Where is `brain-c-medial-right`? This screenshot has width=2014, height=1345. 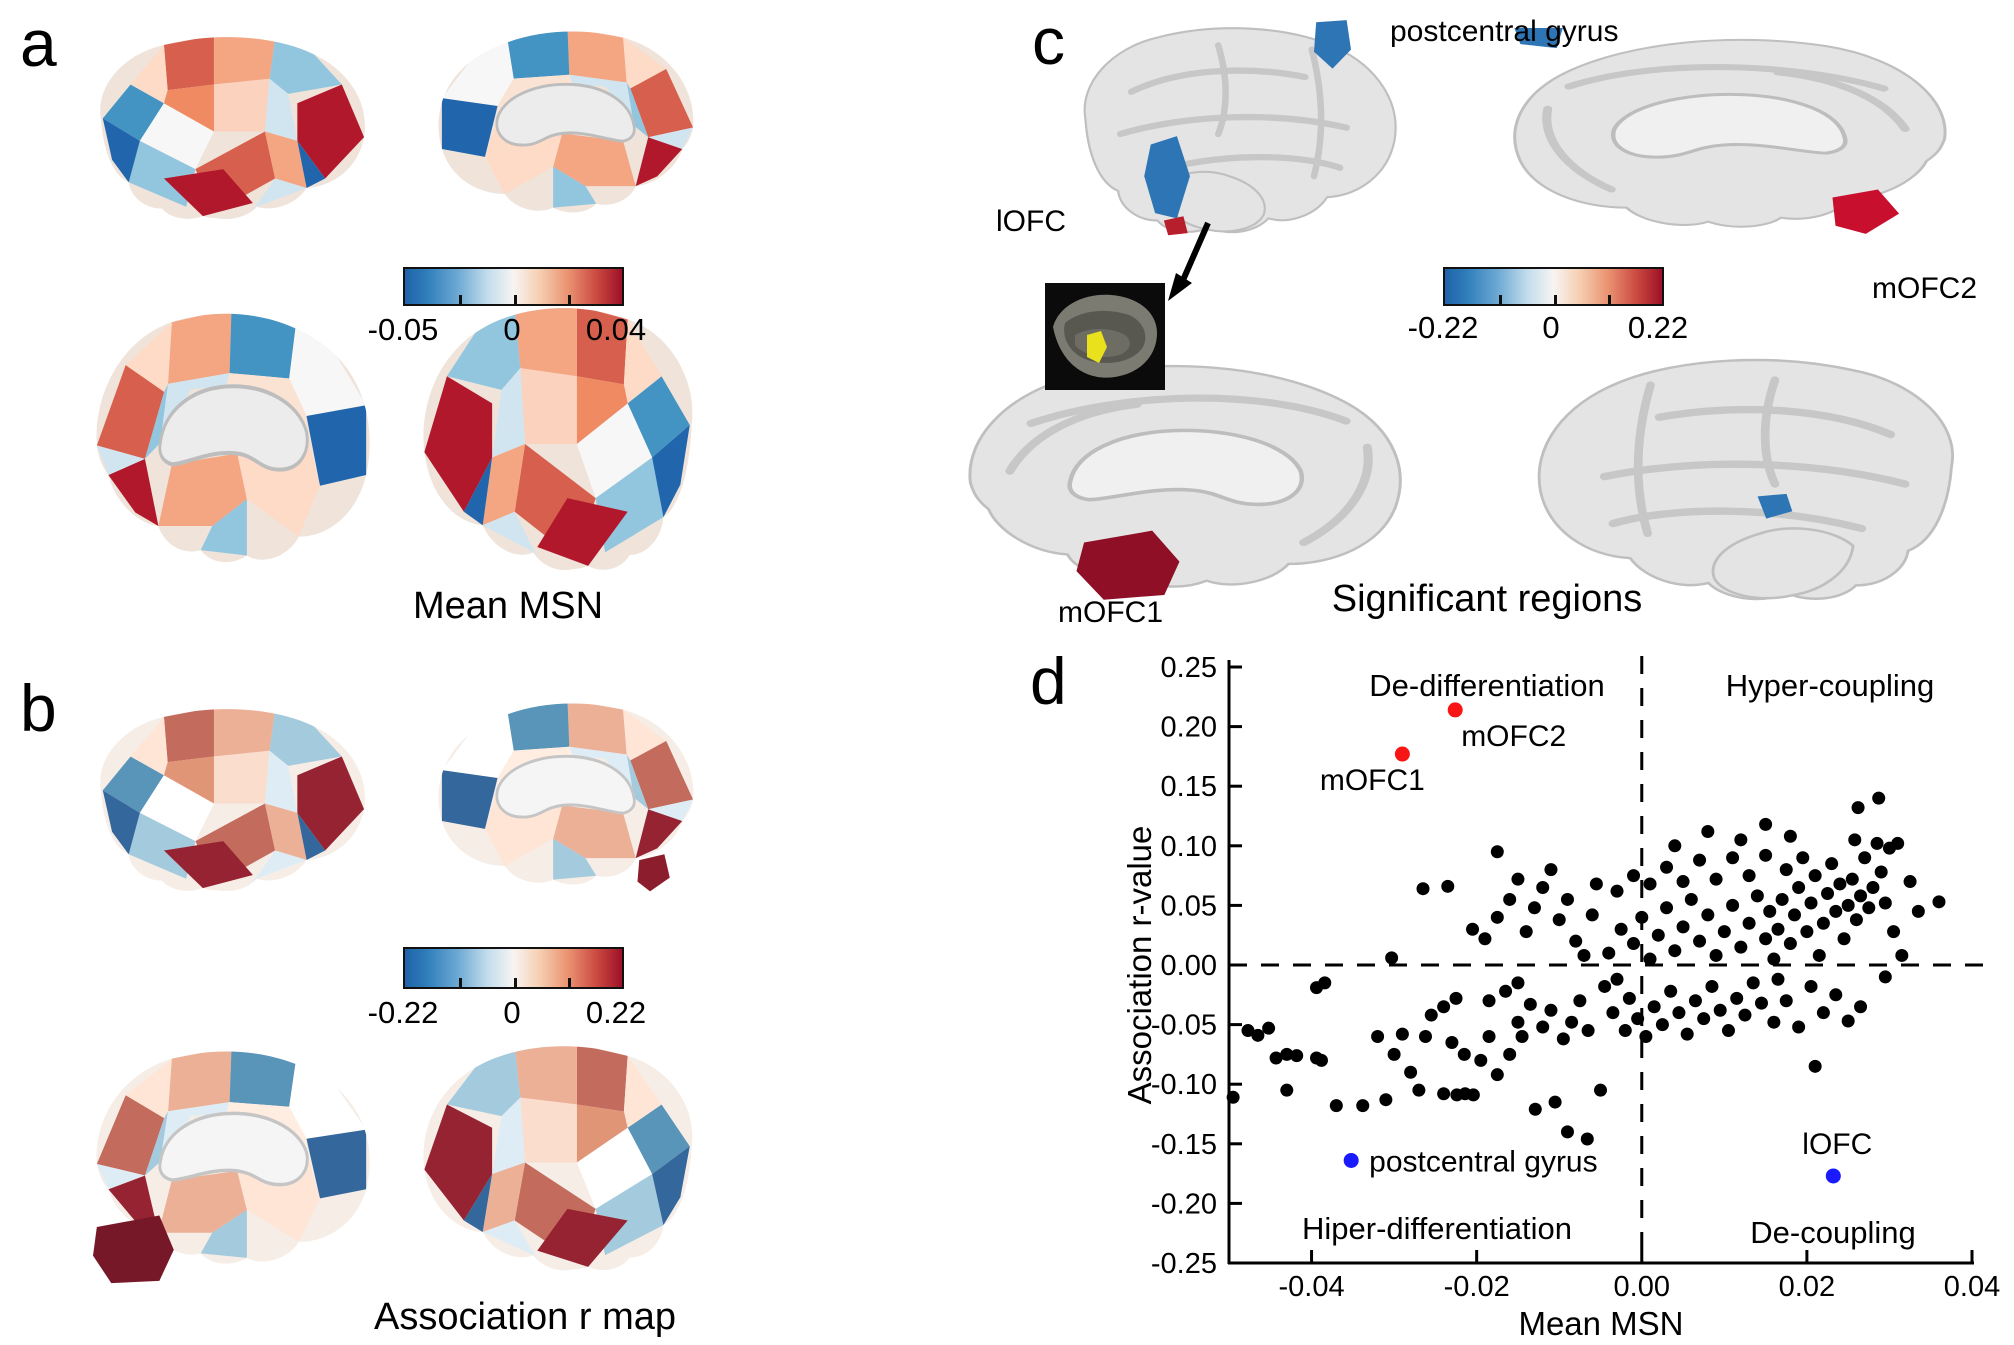
brain-c-medial-right is located at coordinates (1732, 131).